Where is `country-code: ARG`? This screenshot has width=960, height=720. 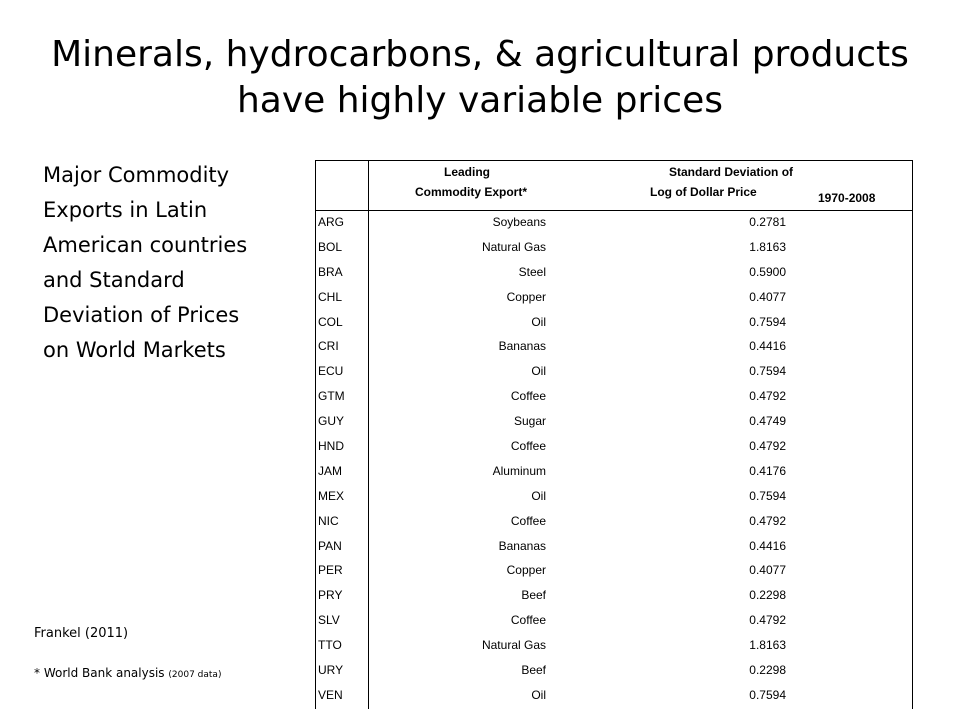 country-code: ARG is located at coordinates (331, 222).